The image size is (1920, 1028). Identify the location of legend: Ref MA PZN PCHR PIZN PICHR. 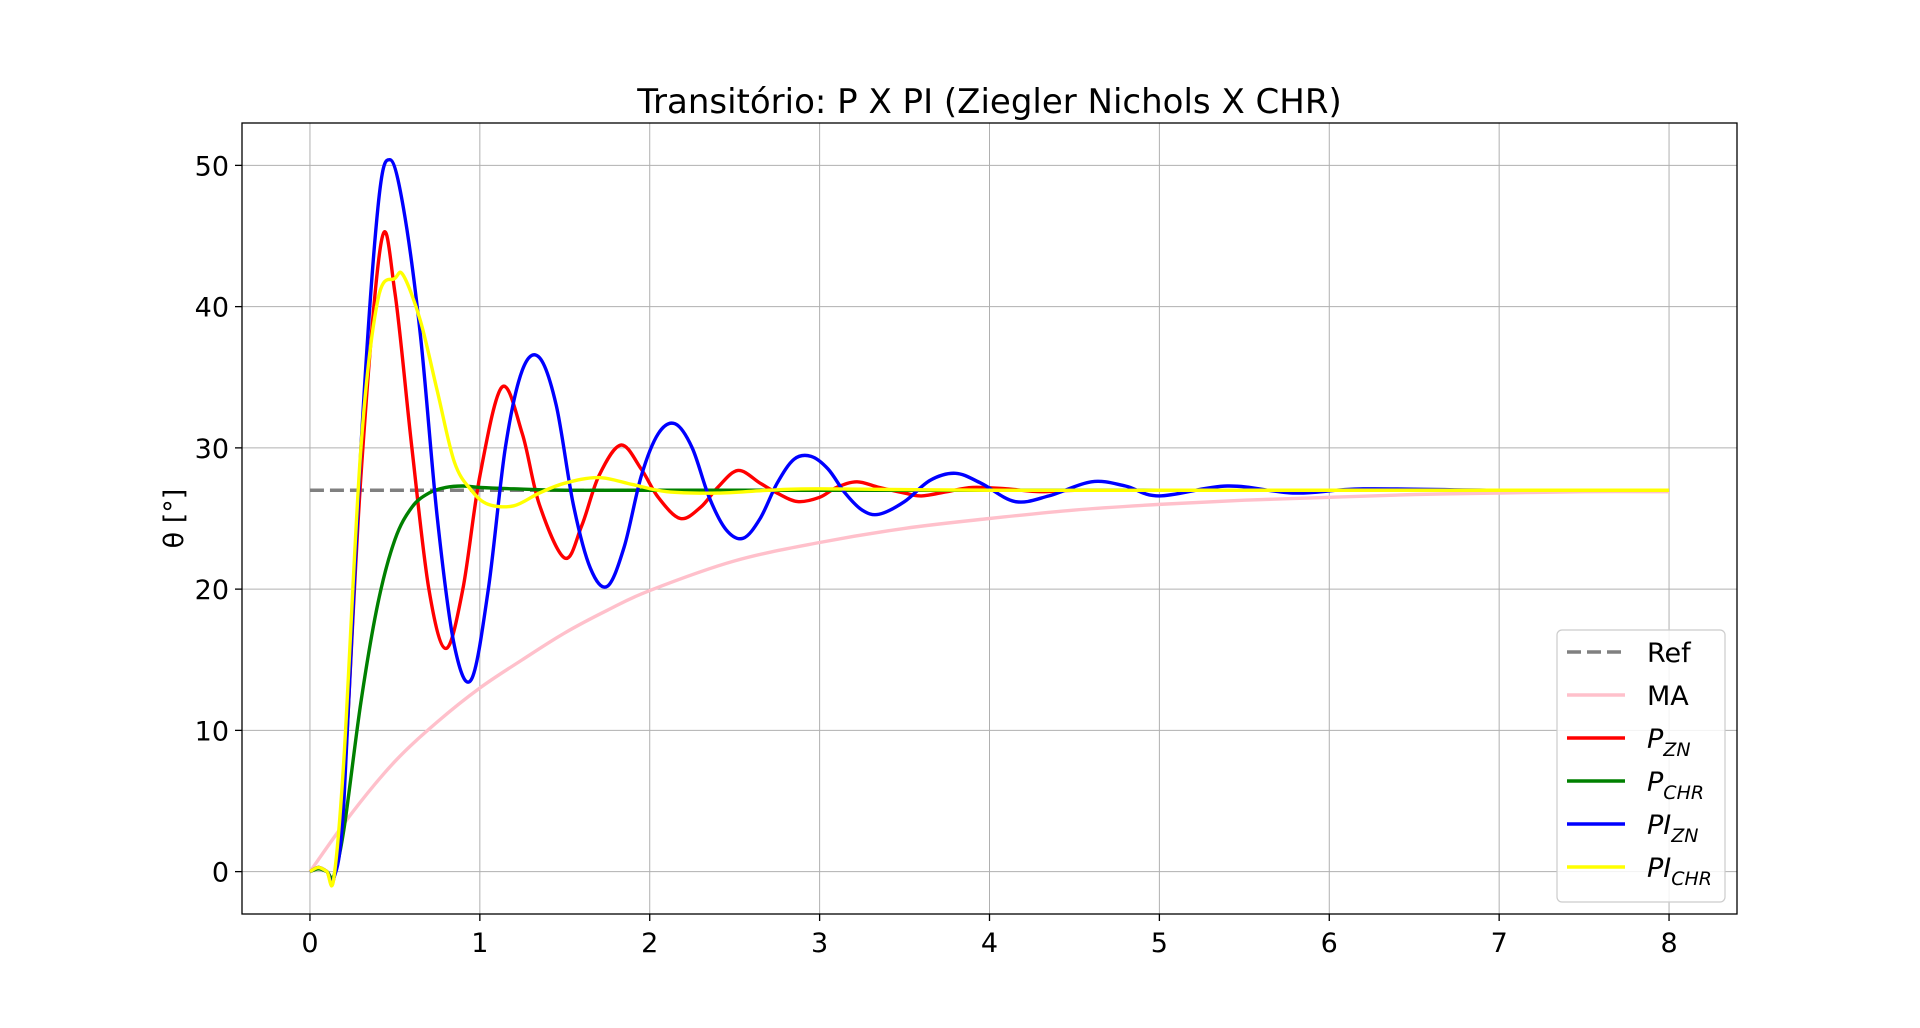
(1641, 766).